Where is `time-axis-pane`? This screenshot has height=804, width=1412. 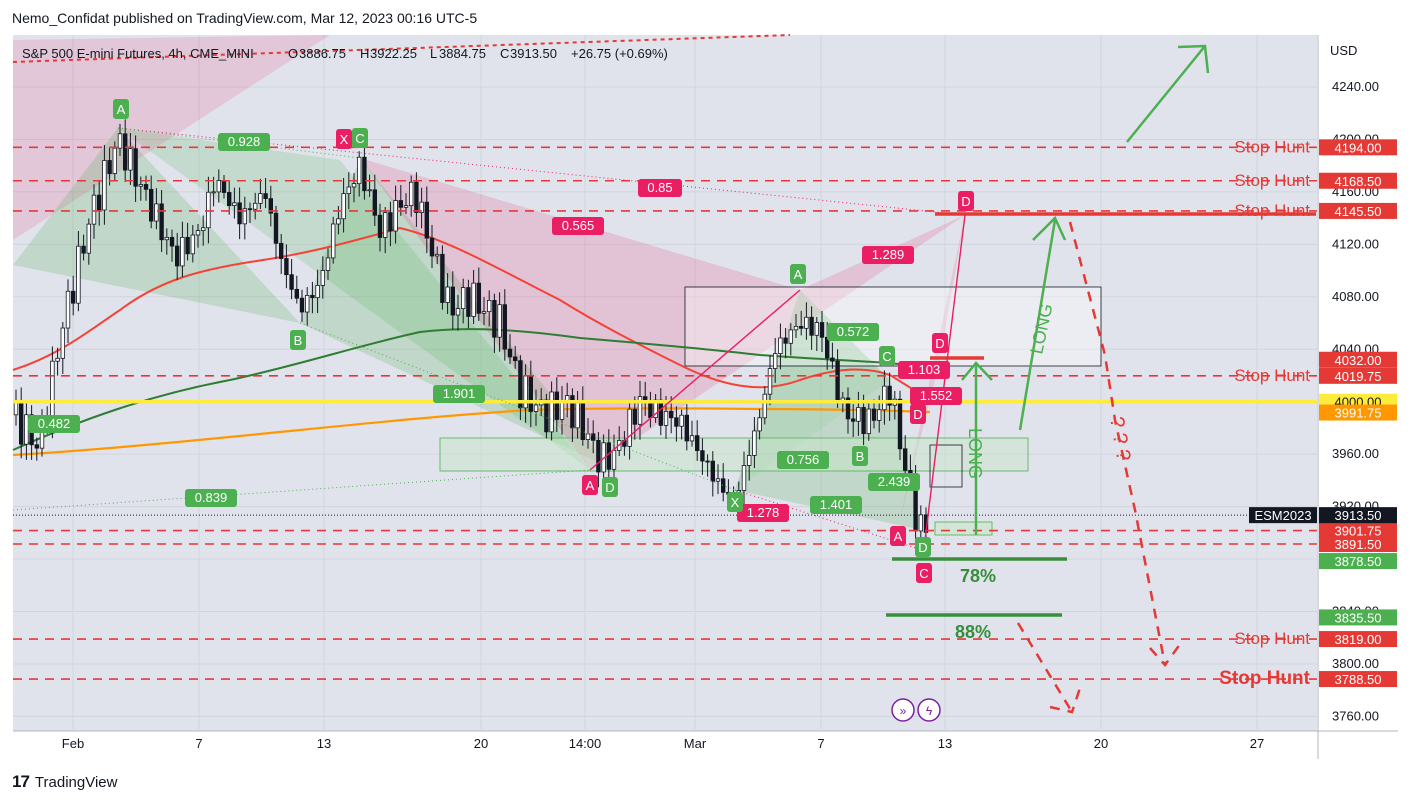
time-axis-pane is located at coordinates (705, 745).